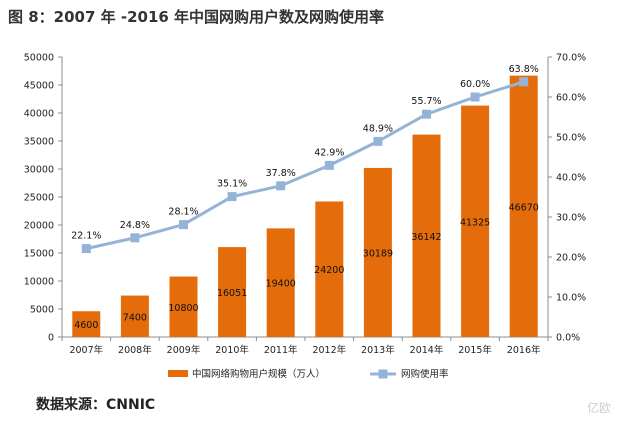 This screenshot has height=424, width=631. Describe the element at coordinates (571, 178) in the screenshot. I see `right-tick-label: 40.0%` at that location.